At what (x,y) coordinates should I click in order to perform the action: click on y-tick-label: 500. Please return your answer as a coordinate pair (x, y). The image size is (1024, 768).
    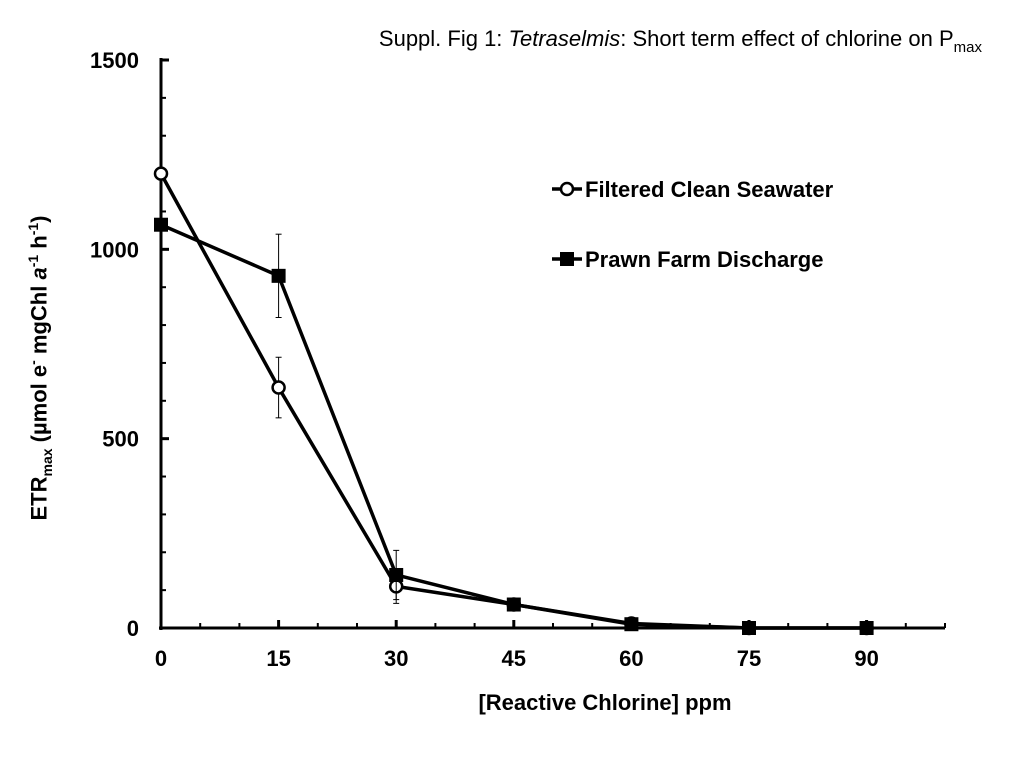
    Looking at the image, I should click on (120, 439).